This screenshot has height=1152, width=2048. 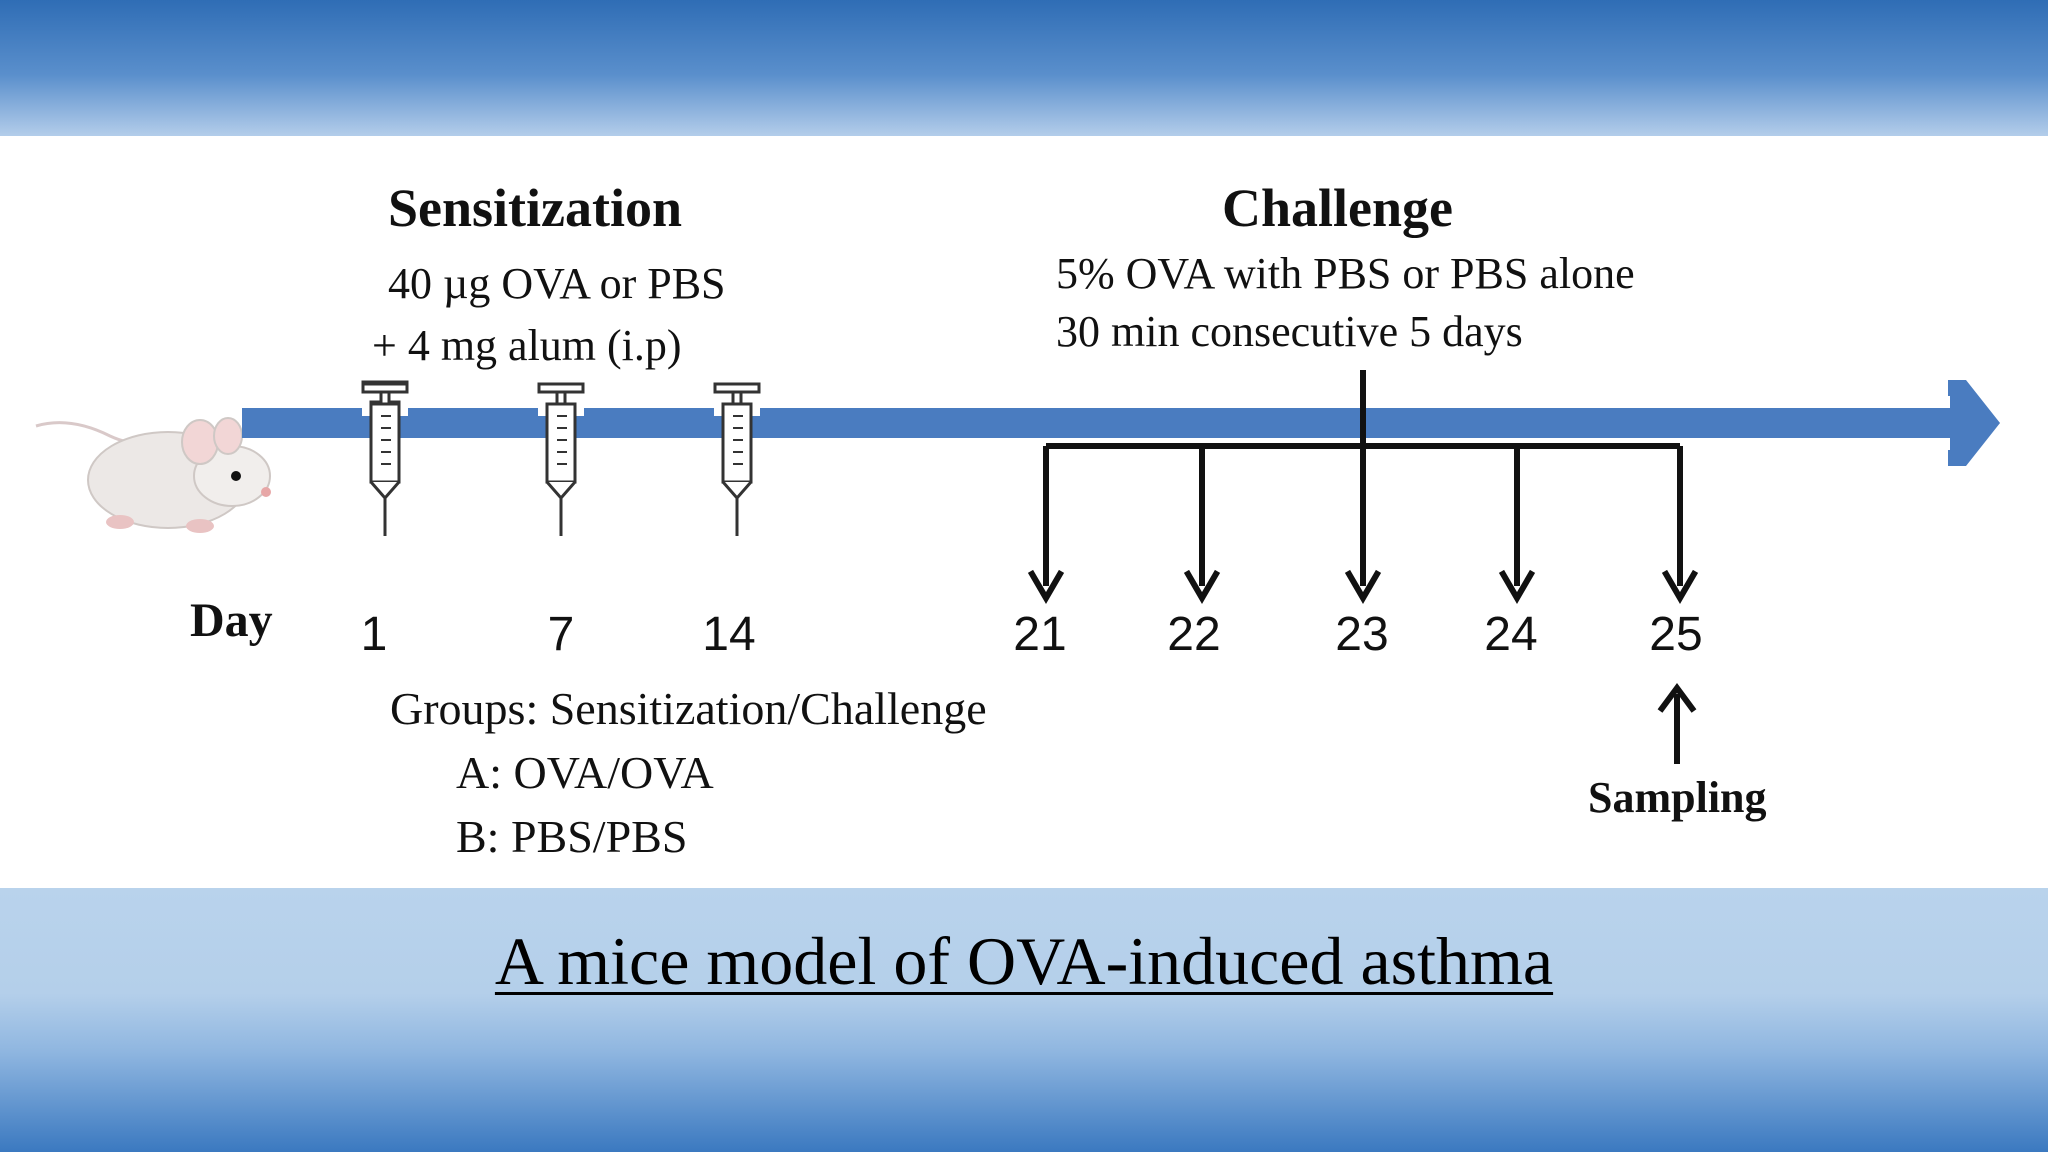 What do you see at coordinates (1024, 961) in the screenshot?
I see `slide-caption: A mice model of OVA-induced asthma` at bounding box center [1024, 961].